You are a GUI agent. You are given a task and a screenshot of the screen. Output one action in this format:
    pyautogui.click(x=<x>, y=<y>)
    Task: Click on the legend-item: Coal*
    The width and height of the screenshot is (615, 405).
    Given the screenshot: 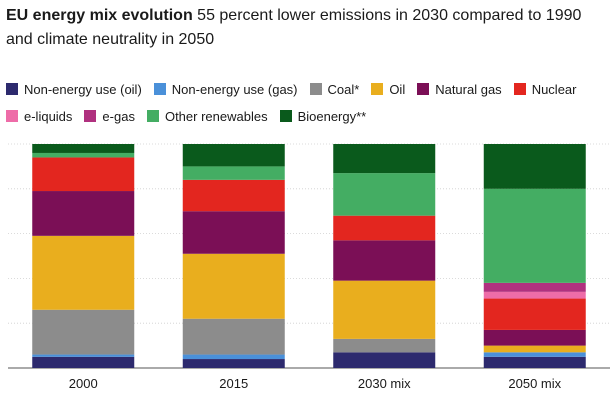 What is the action you would take?
    pyautogui.click(x=334, y=89)
    